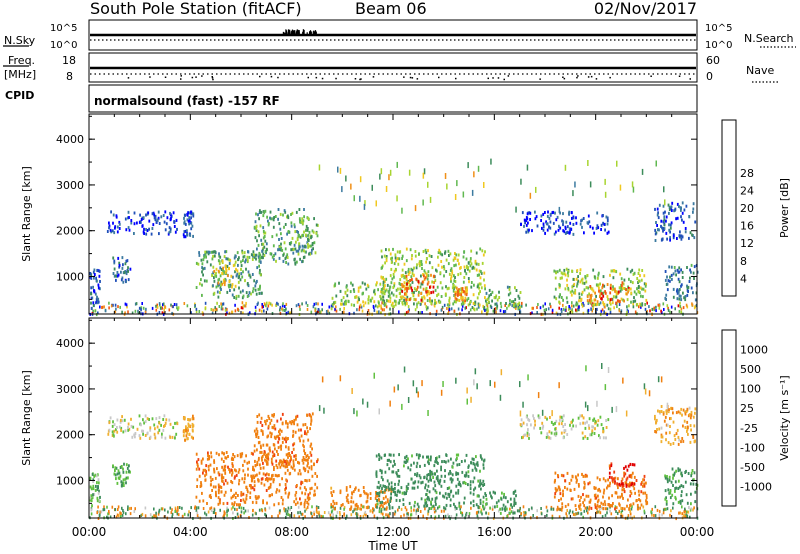 The width and height of the screenshot is (800, 554). I want to click on velocity-cluster-13-cell, so click(695, 492).